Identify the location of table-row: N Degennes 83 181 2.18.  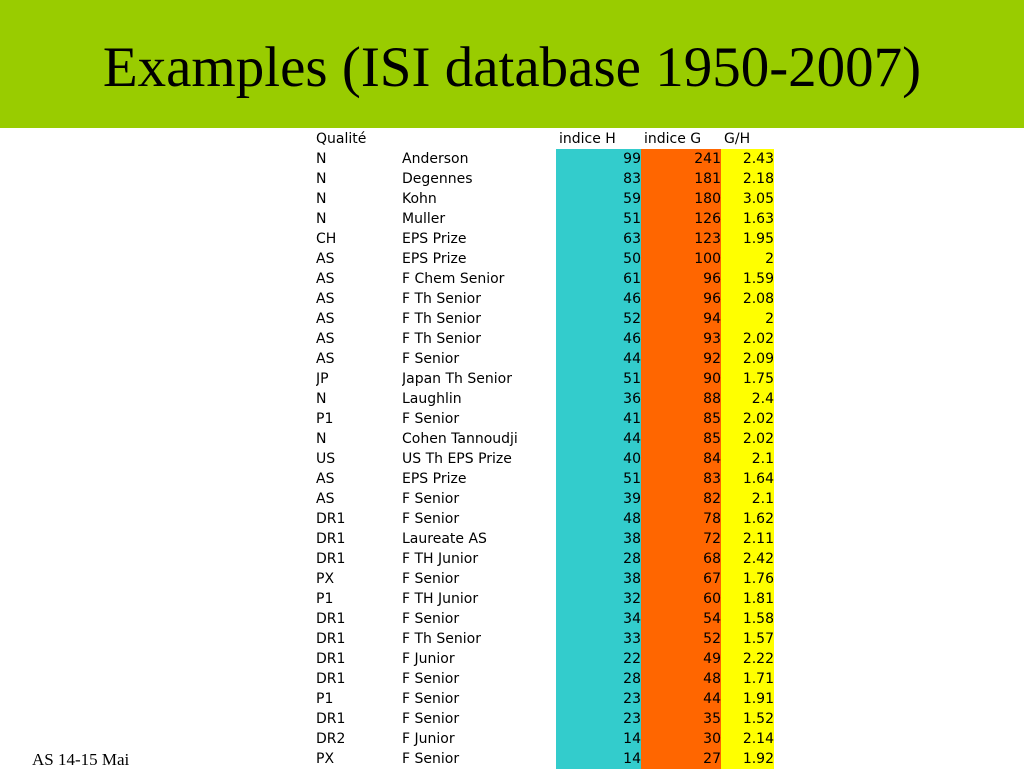
(545, 179).